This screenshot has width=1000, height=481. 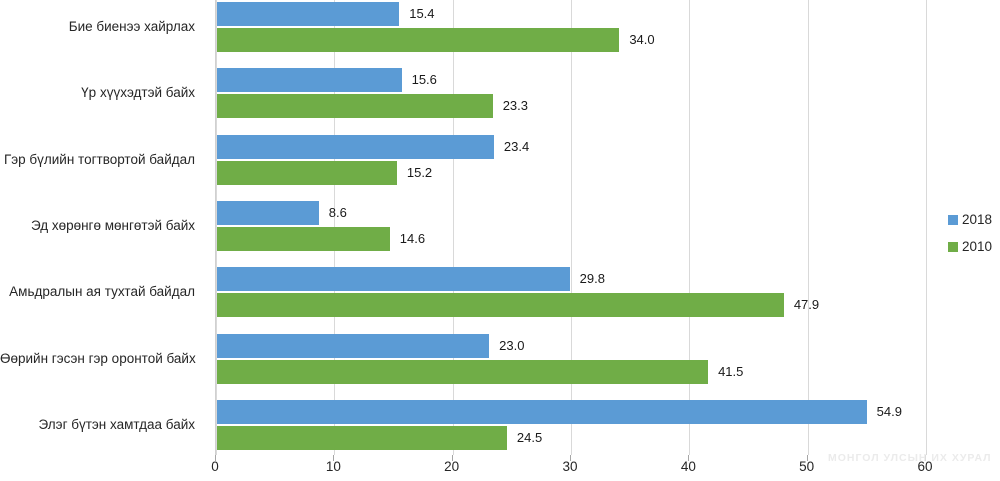 I want to click on x-tick-label: 60, so click(x=925, y=466).